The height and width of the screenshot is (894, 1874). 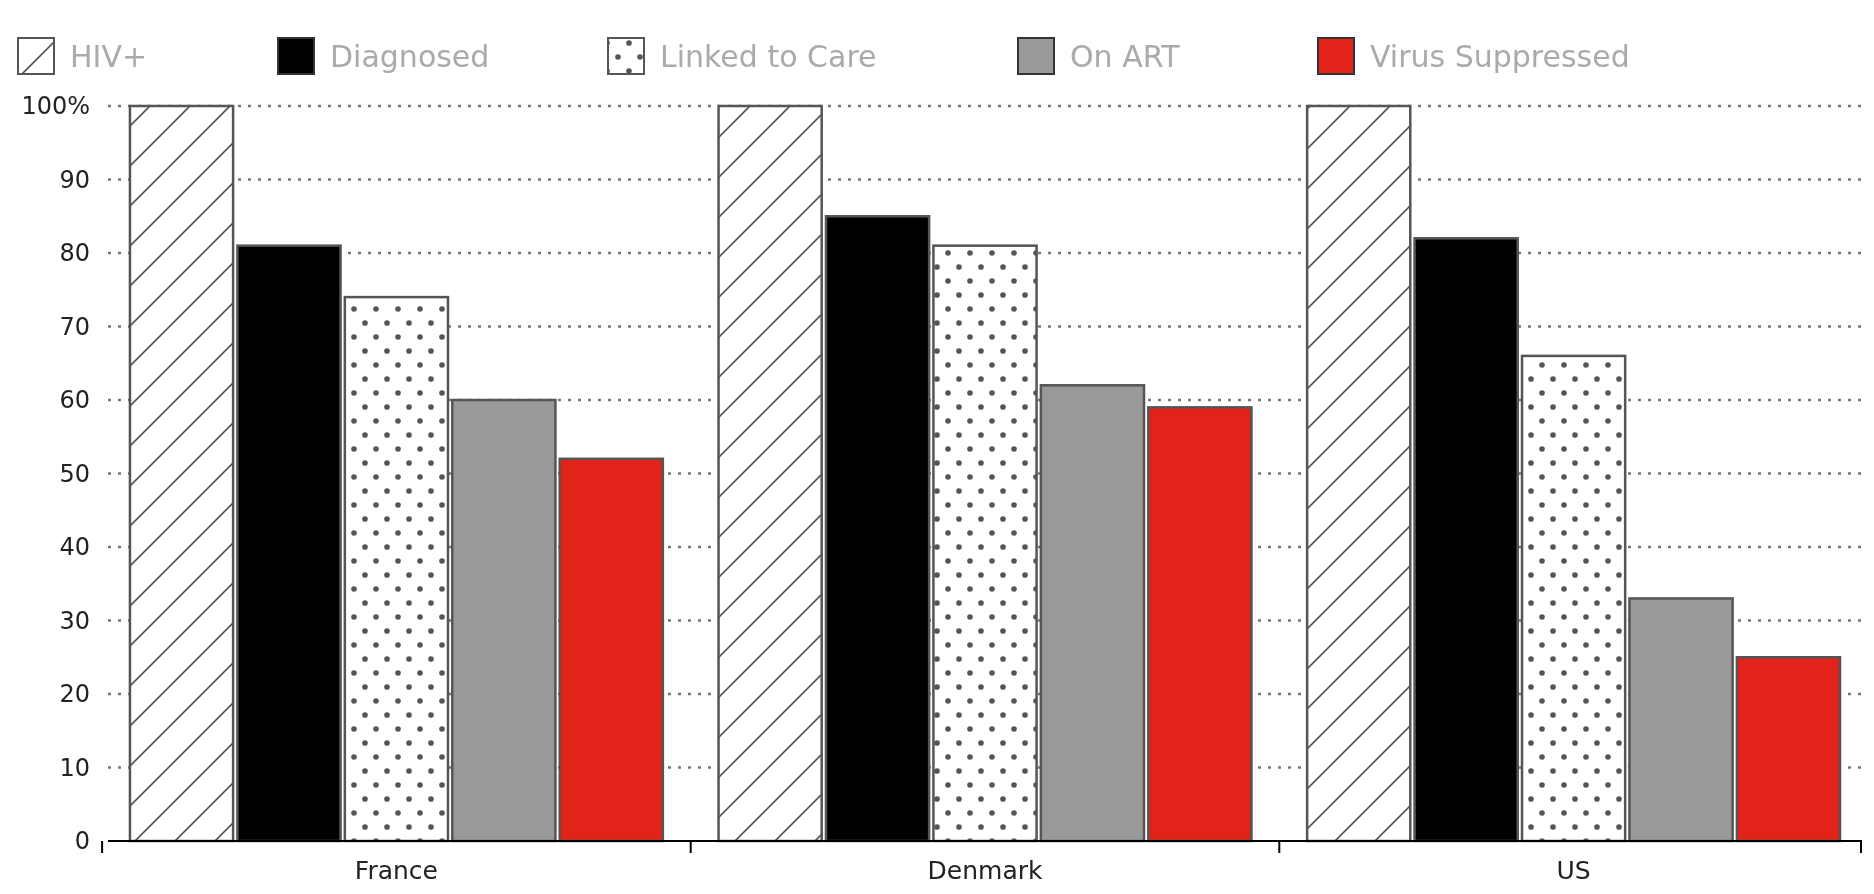 What do you see at coordinates (109, 56) in the screenshot?
I see `legend-label: HIV+` at bounding box center [109, 56].